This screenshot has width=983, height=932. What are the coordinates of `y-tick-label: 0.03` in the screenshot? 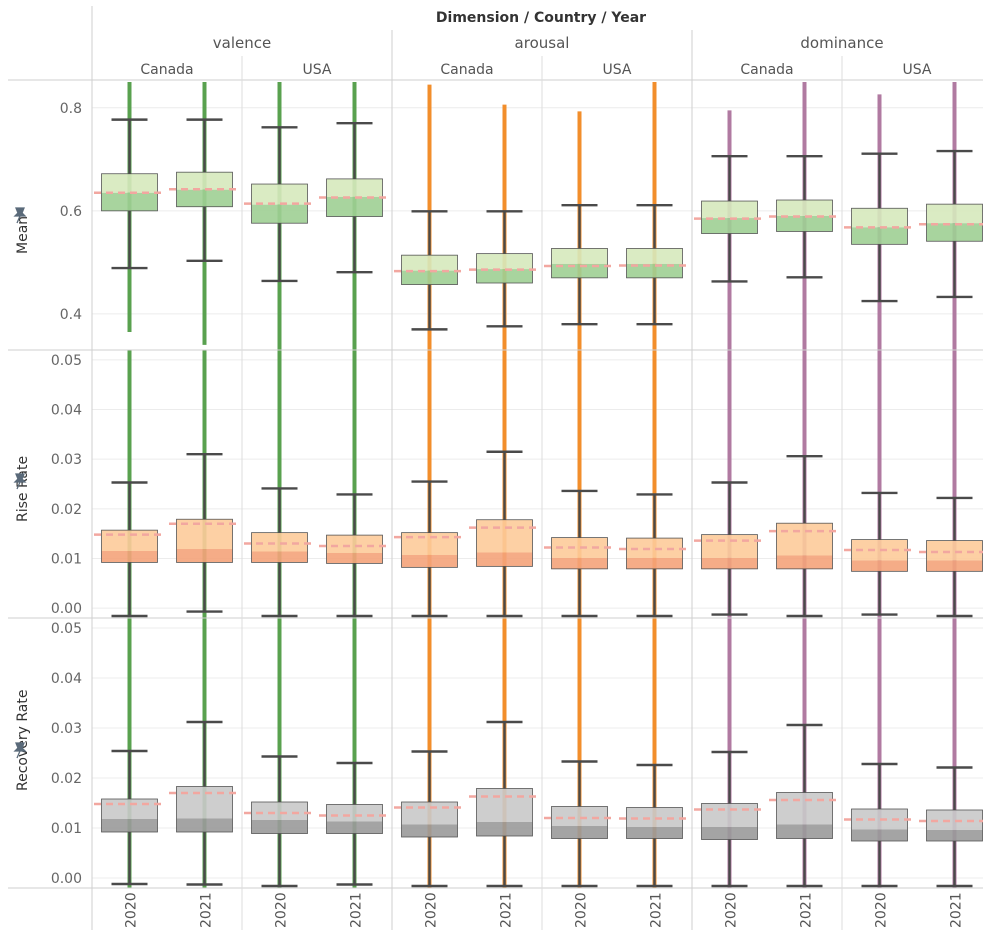 It's located at (66, 460).